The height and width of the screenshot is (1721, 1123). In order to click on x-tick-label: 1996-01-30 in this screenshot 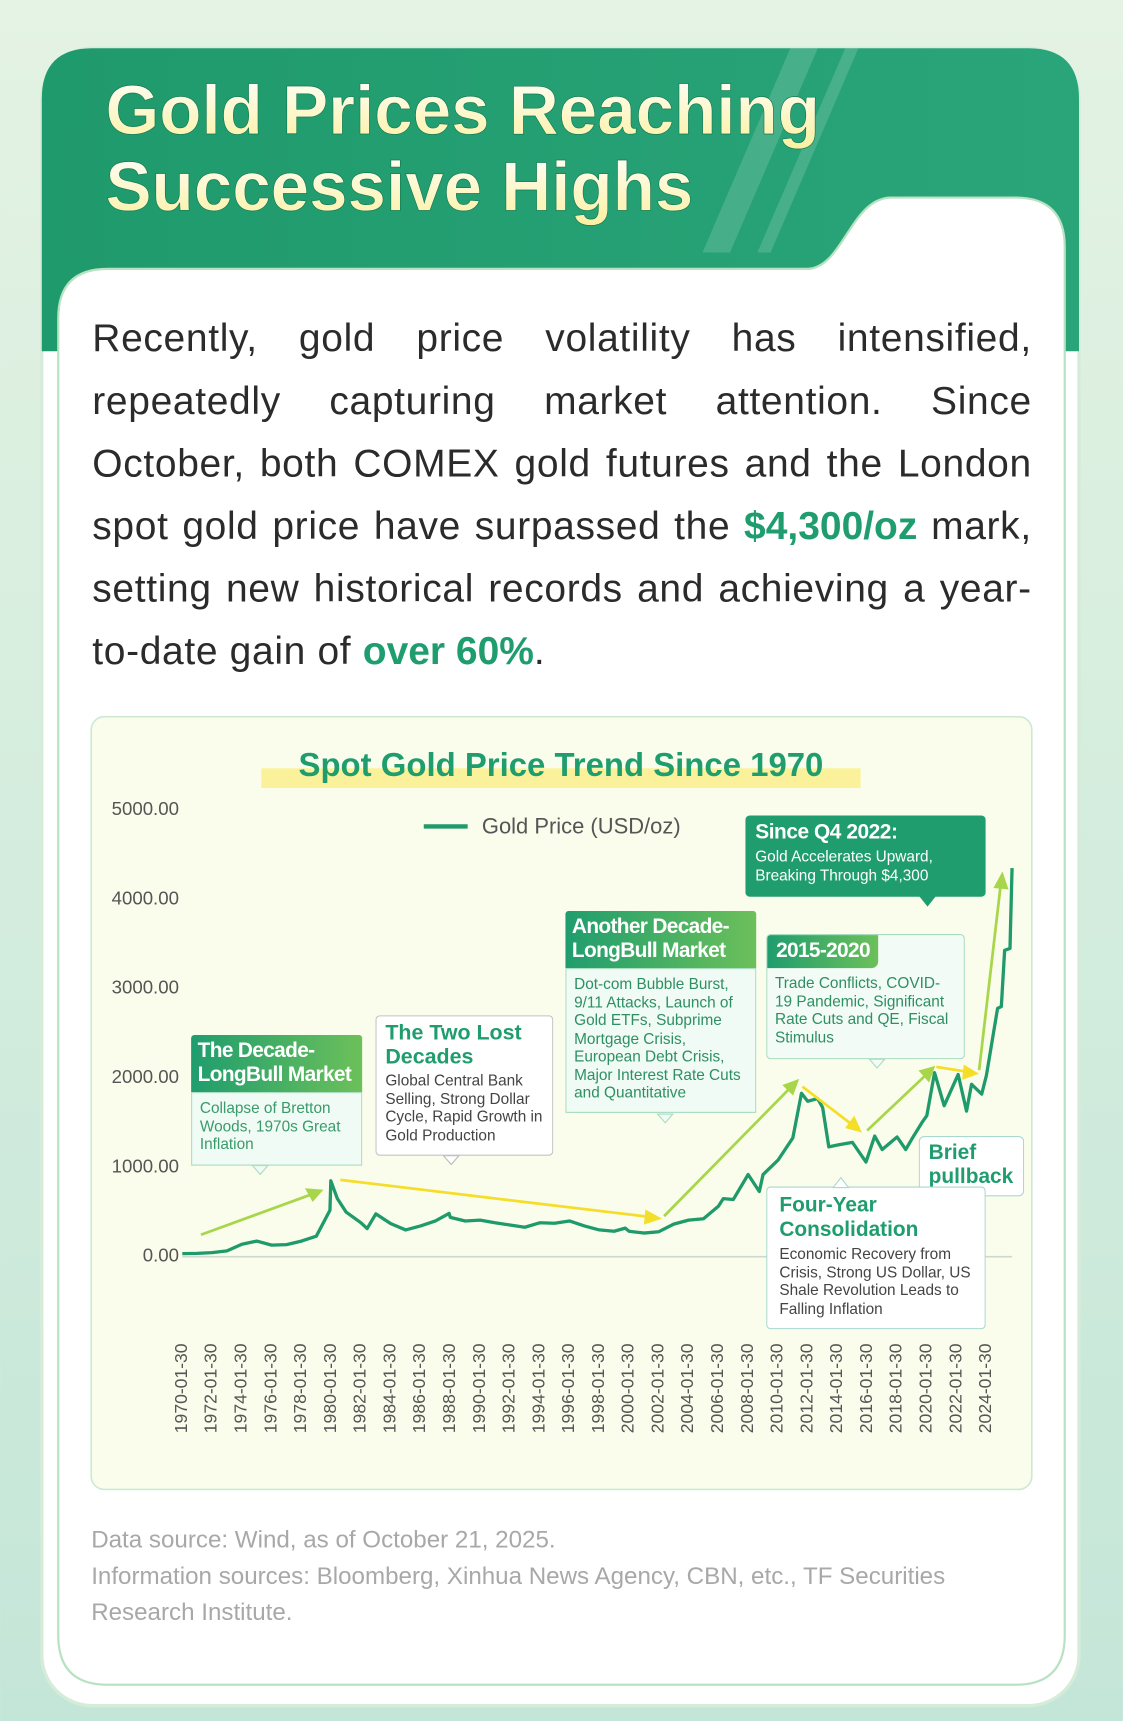, I will do `click(568, 1388)`.